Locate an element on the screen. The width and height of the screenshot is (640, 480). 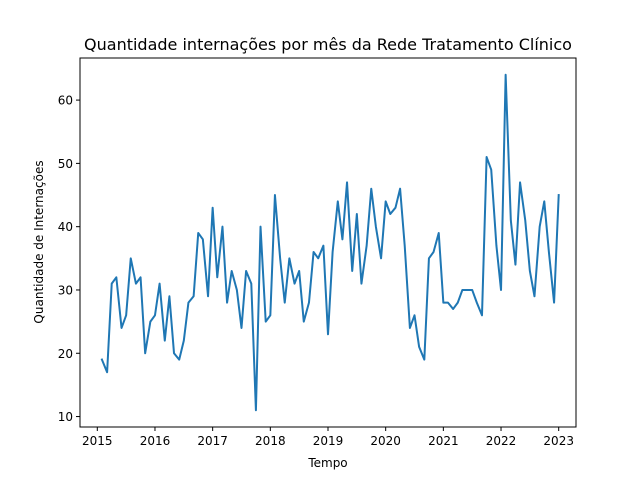
x-axis-label: Tempo is located at coordinates (327, 463).